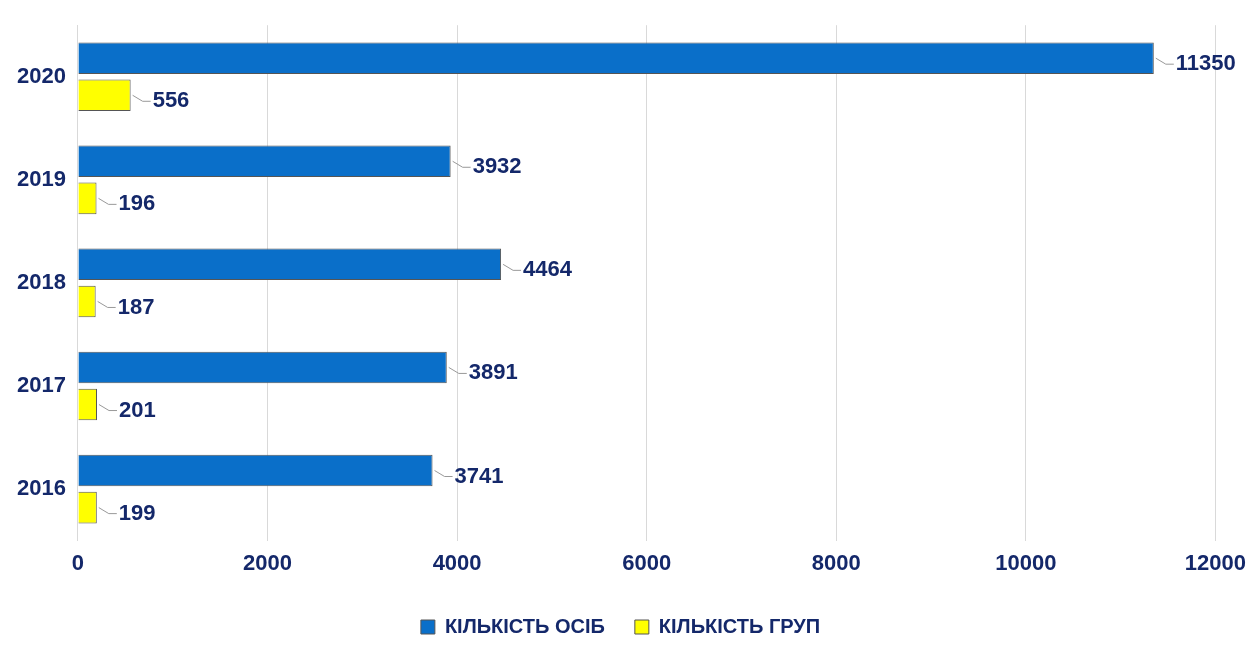  What do you see at coordinates (137, 512) in the screenshot?
I see `data-label: 199` at bounding box center [137, 512].